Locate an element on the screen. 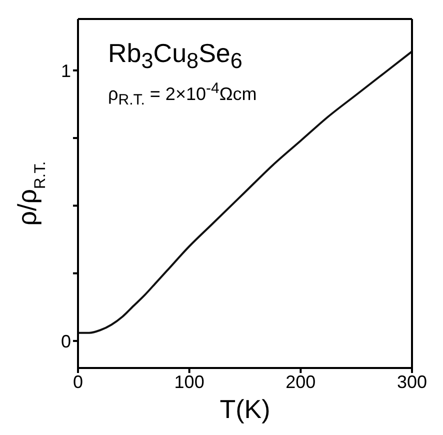 This screenshot has width=443, height=435. x-tick-label: 200 is located at coordinates (301, 382).